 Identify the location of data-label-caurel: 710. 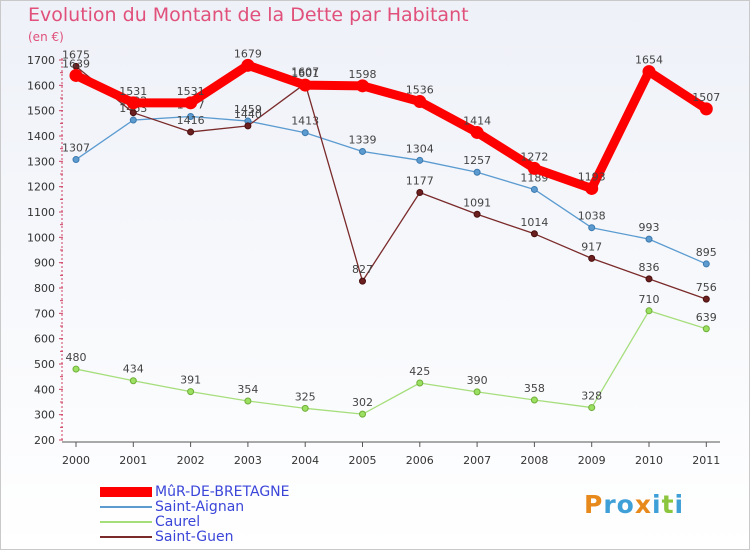
(649, 299).